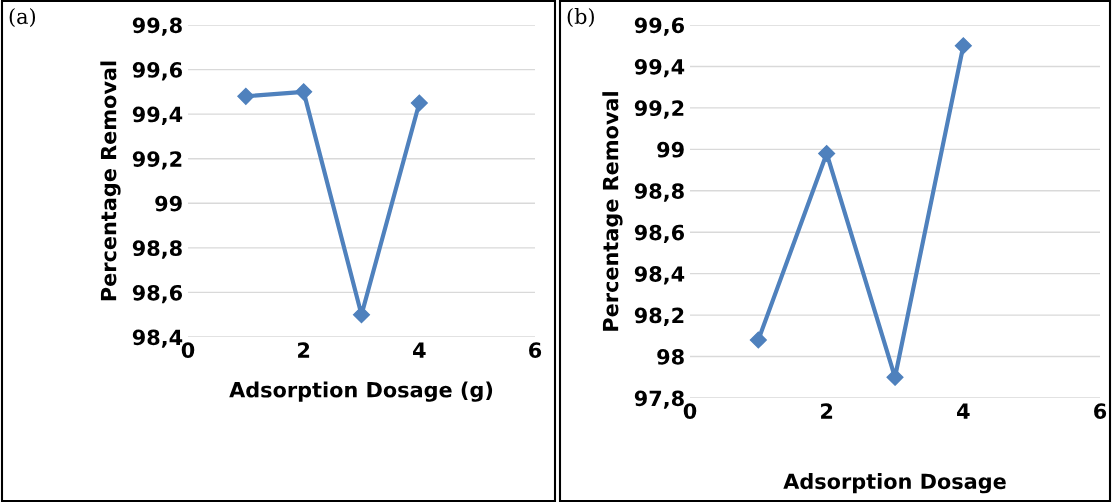  Describe the element at coordinates (659, 399) in the screenshot. I see `y-tick-label: 97,8` at that location.